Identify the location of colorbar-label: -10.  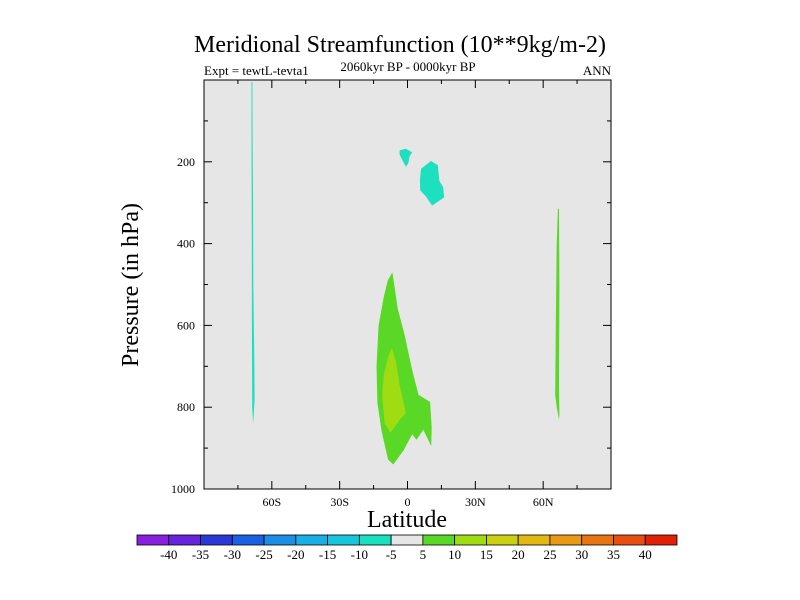
(359, 554).